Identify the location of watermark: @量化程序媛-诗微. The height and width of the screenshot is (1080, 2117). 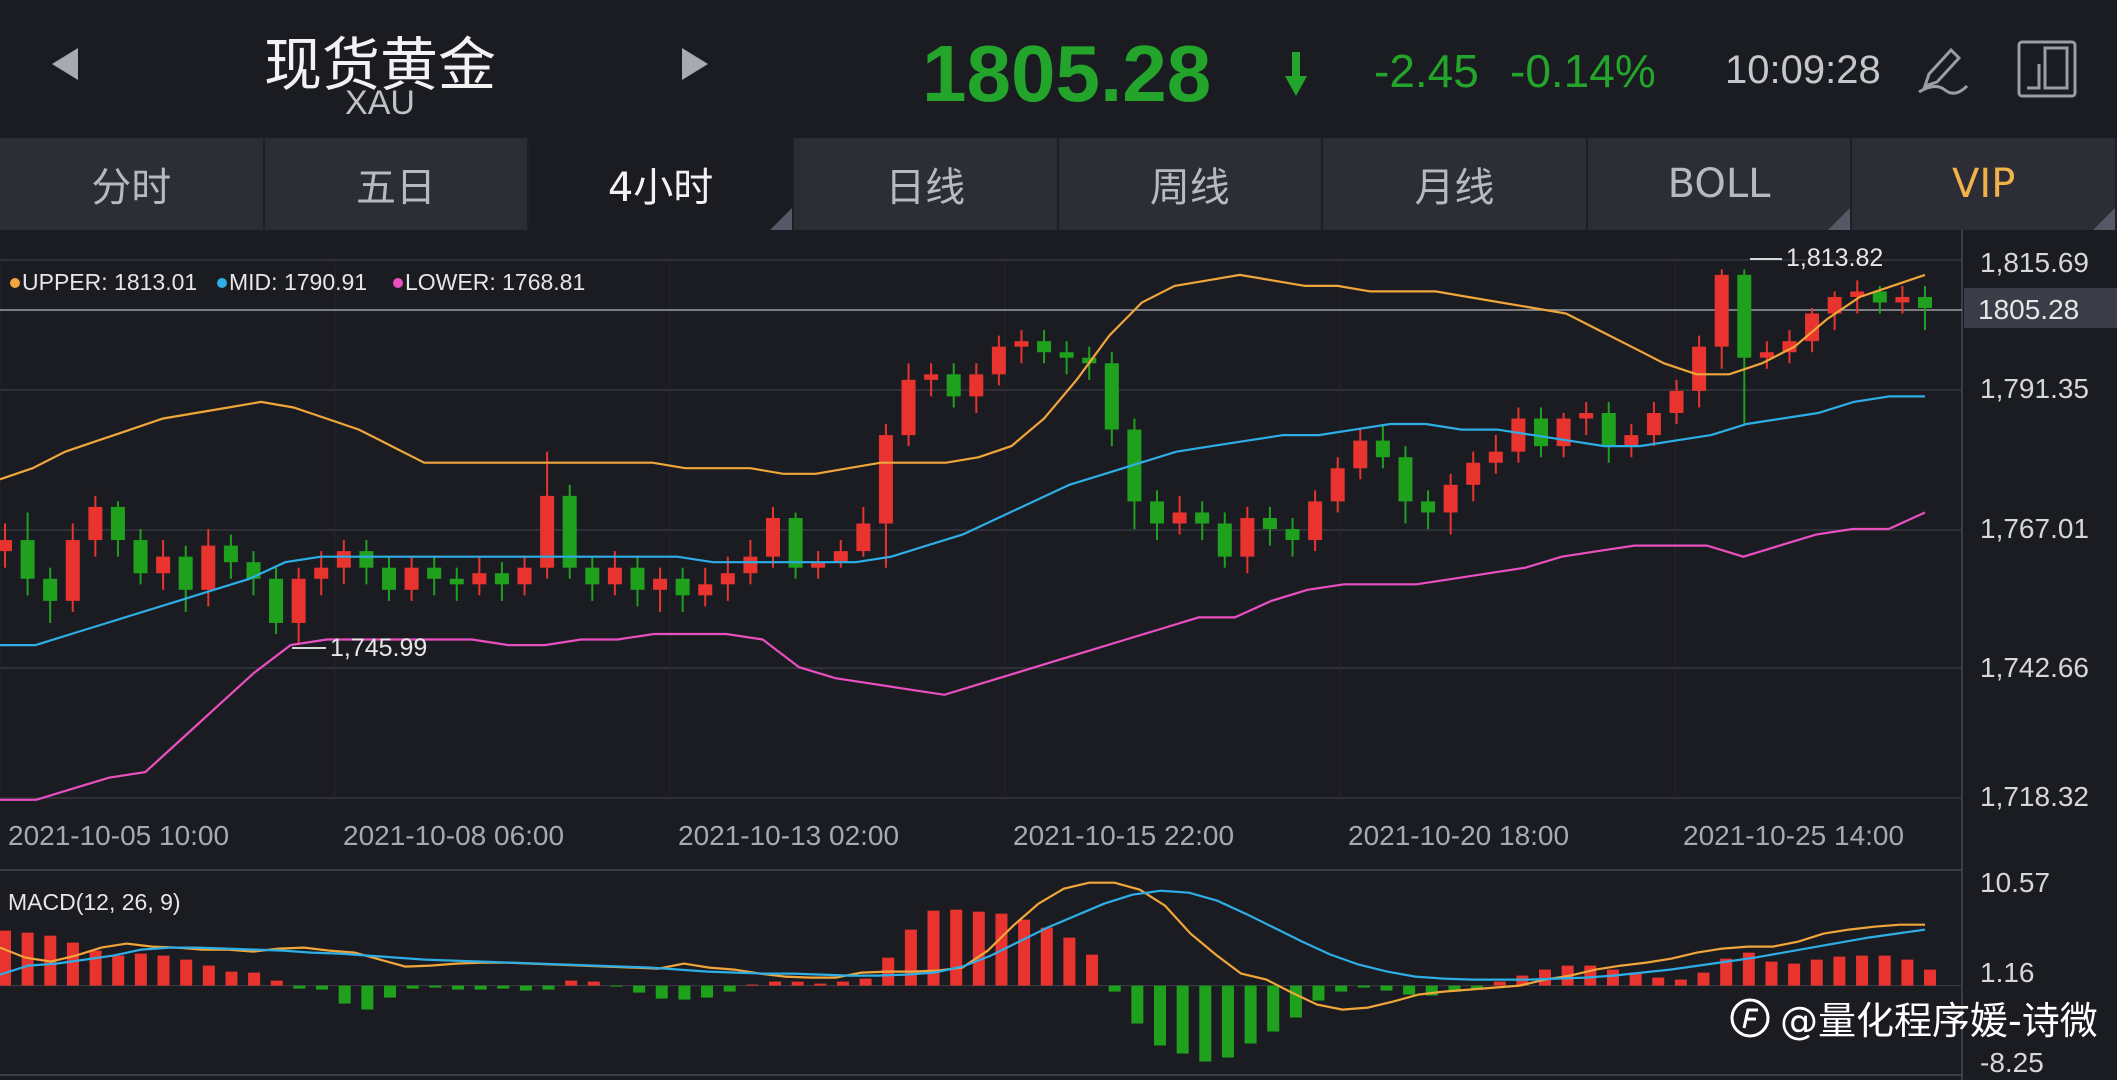
(1914, 1017).